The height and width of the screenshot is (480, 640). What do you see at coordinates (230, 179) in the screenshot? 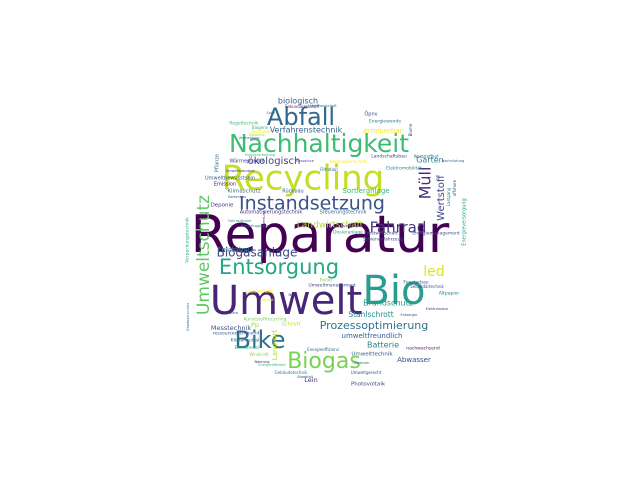
I see `word-umweltbewusstsein: Umweltbewusstsein` at bounding box center [230, 179].